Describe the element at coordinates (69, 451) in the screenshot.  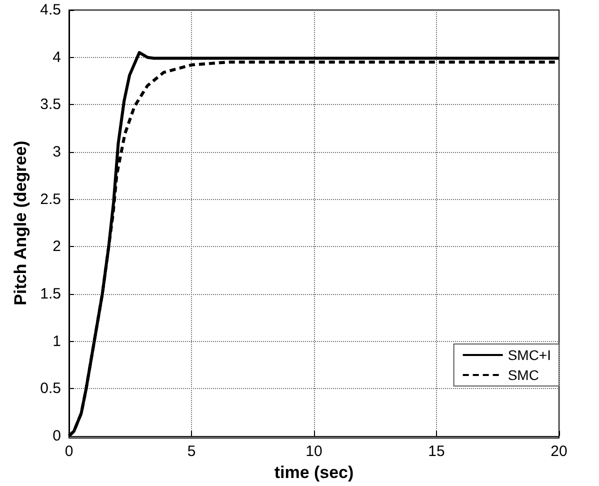
I see `x-tick-label: 0` at that location.